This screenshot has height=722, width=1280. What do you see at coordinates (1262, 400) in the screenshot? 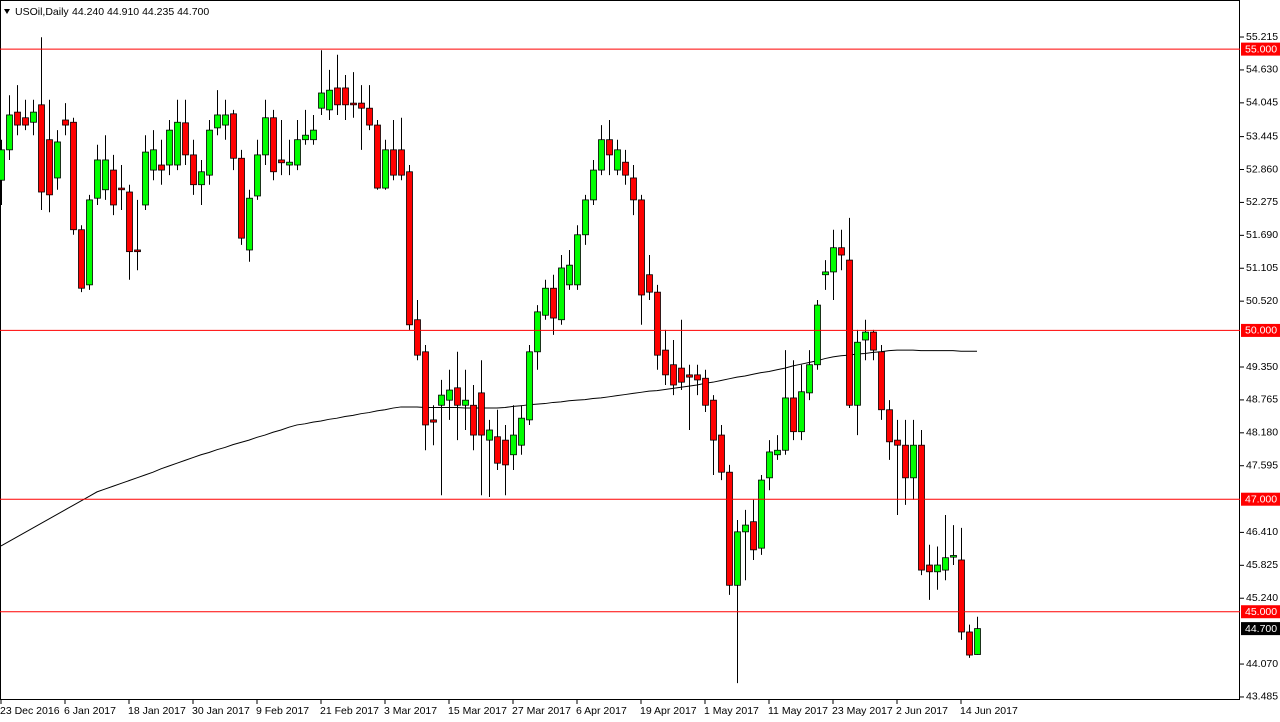
I see `y-tick-label: 48.765` at bounding box center [1262, 400].